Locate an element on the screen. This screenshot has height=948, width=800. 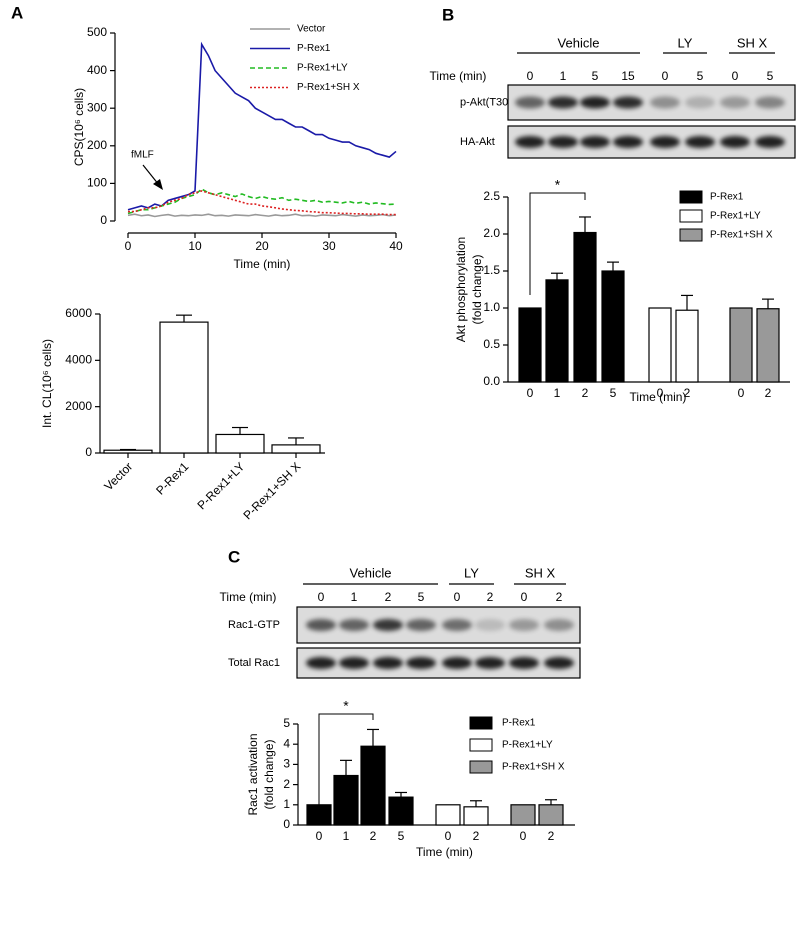
y-axis-label: Akt phosphorylation is located at coordinates (461, 289).